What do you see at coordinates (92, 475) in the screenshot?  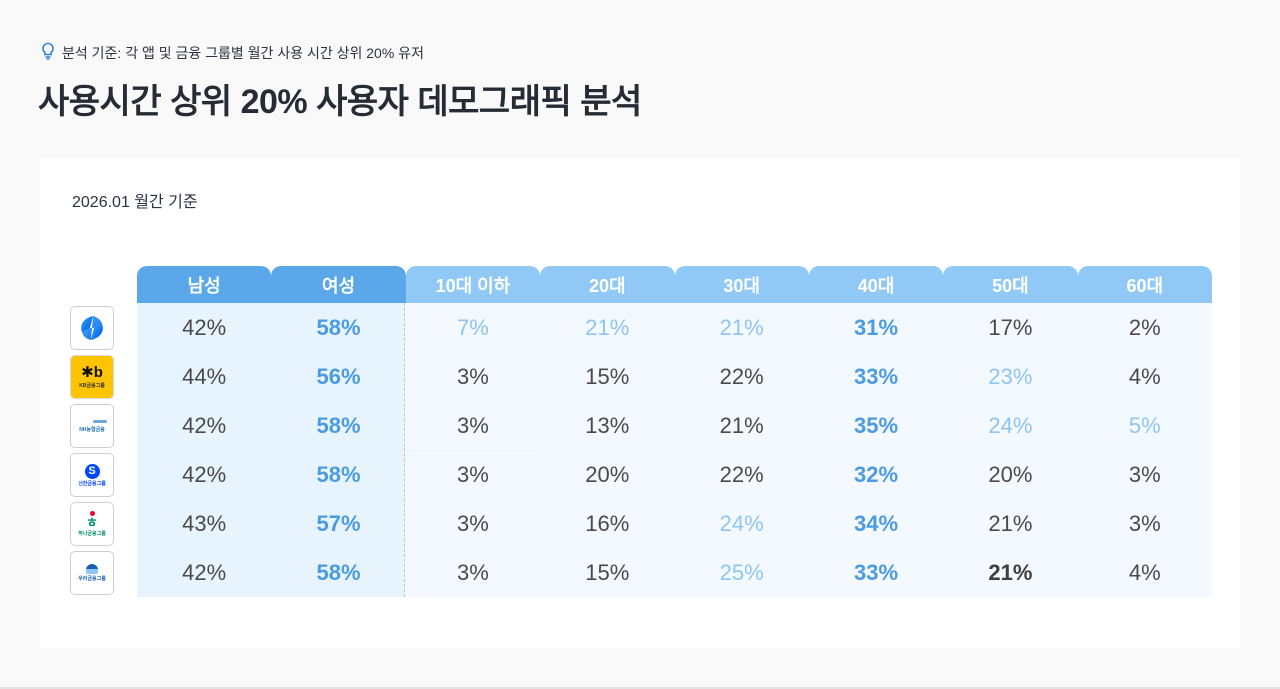 I see `shinhan-financial-logo: S 신한금융그룹` at bounding box center [92, 475].